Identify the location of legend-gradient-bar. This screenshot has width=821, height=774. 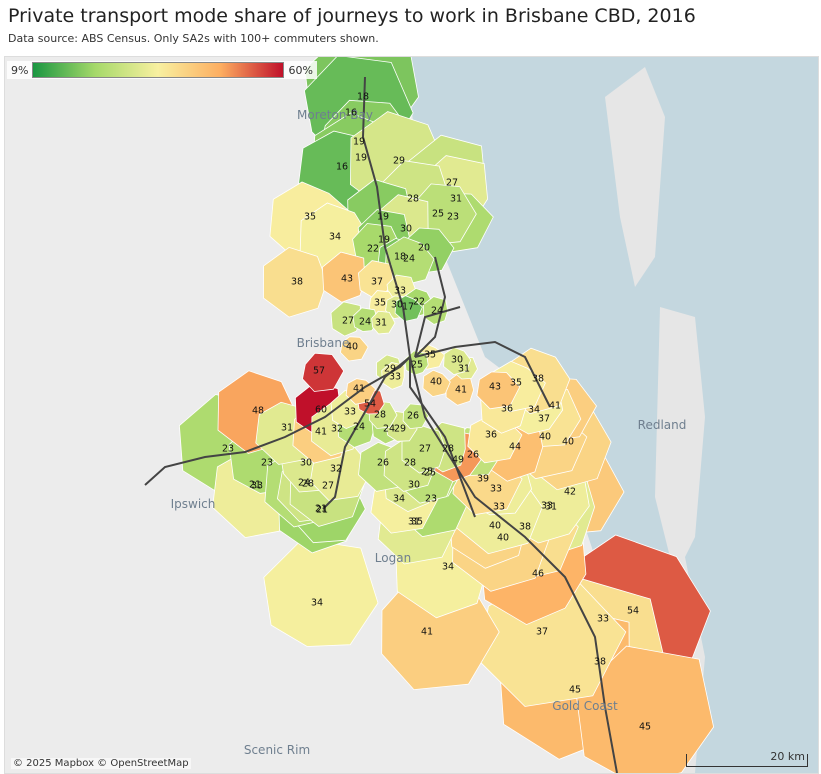
(158, 70).